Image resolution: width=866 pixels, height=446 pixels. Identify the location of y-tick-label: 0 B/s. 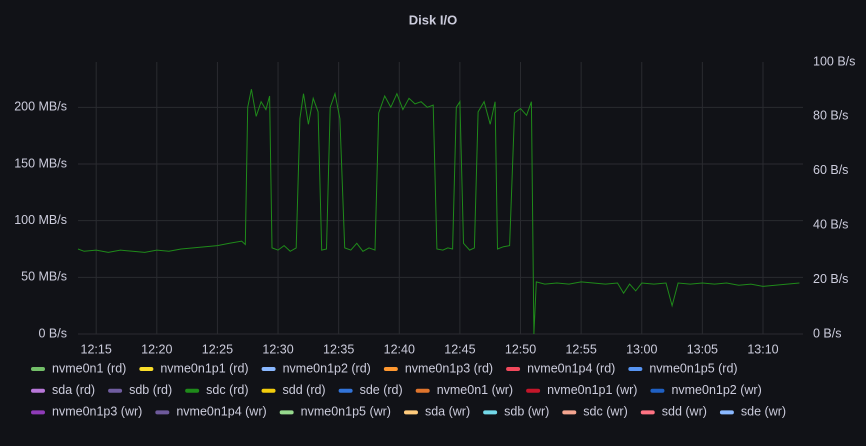
(53, 333).